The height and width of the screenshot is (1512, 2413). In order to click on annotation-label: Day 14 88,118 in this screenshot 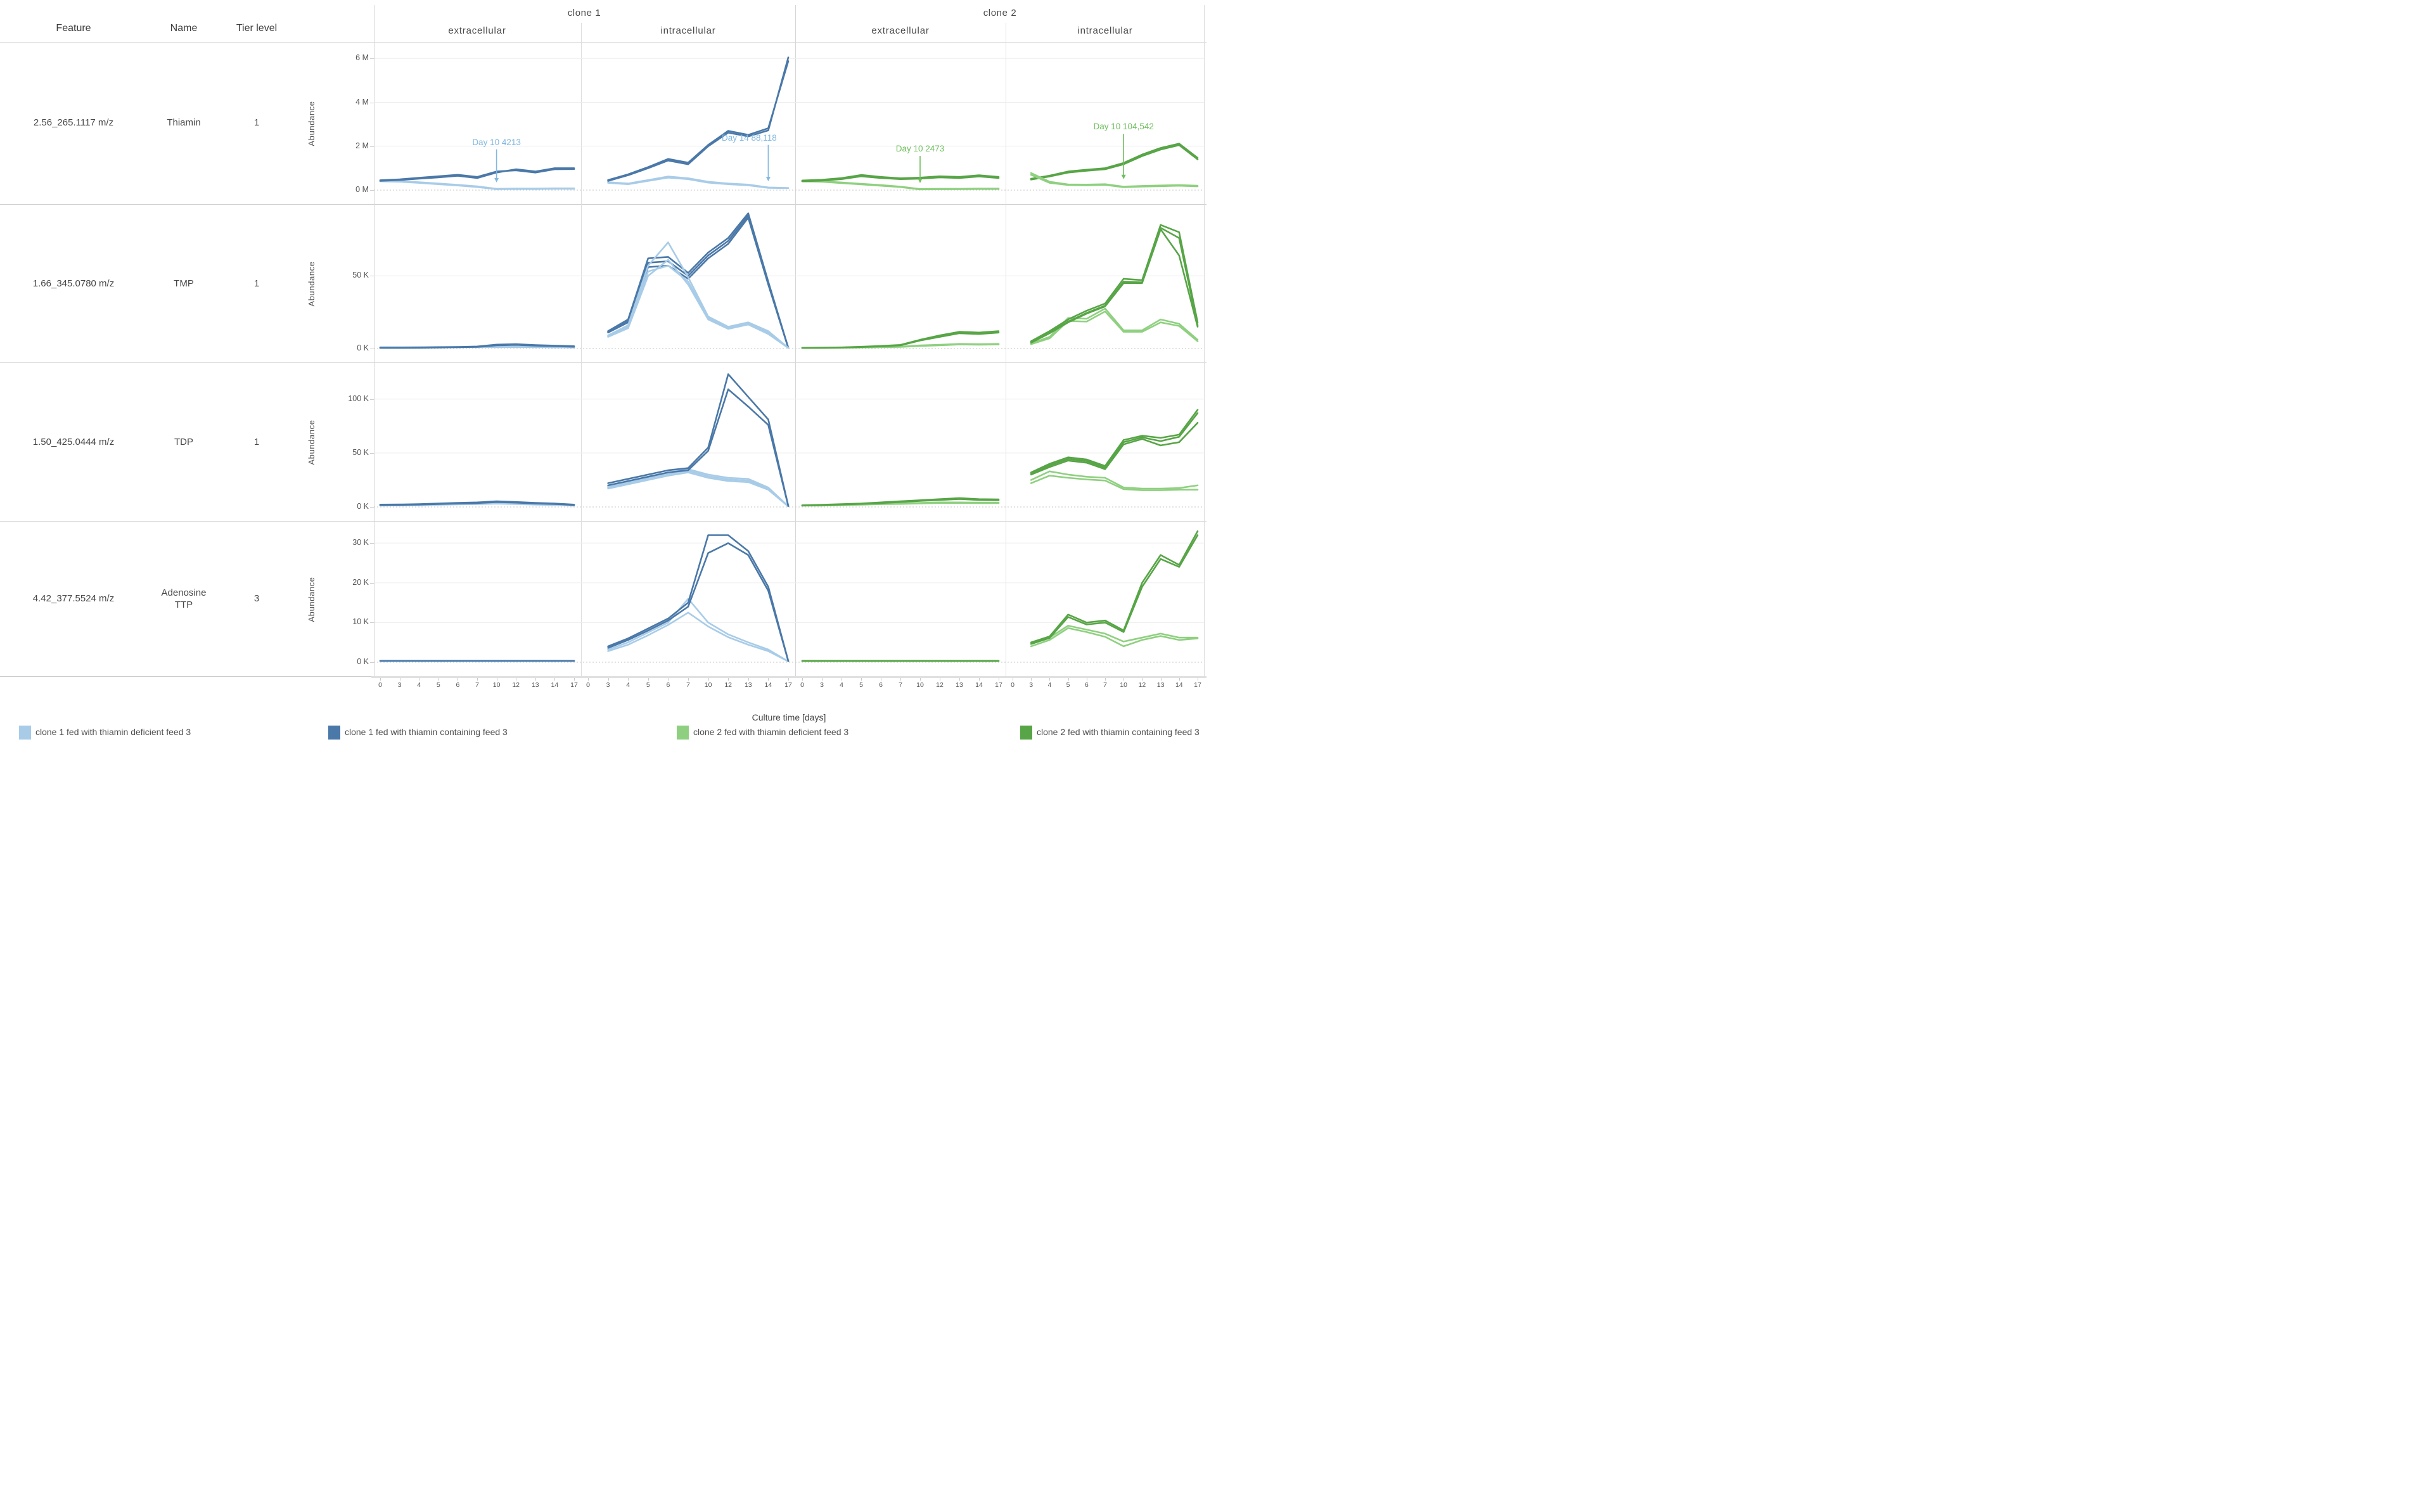, I will do `click(749, 137)`.